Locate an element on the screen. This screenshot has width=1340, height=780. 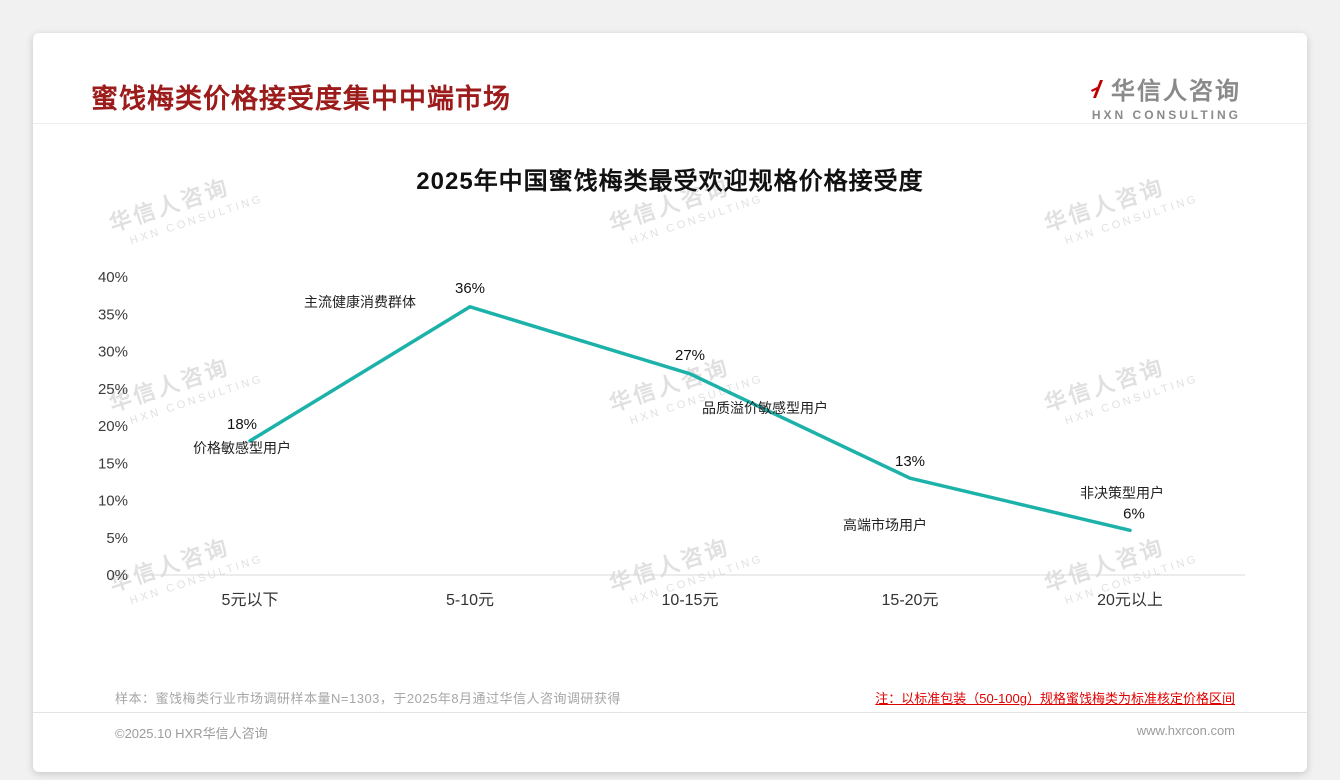
y-tick-label: 35% is located at coordinates (113, 314).